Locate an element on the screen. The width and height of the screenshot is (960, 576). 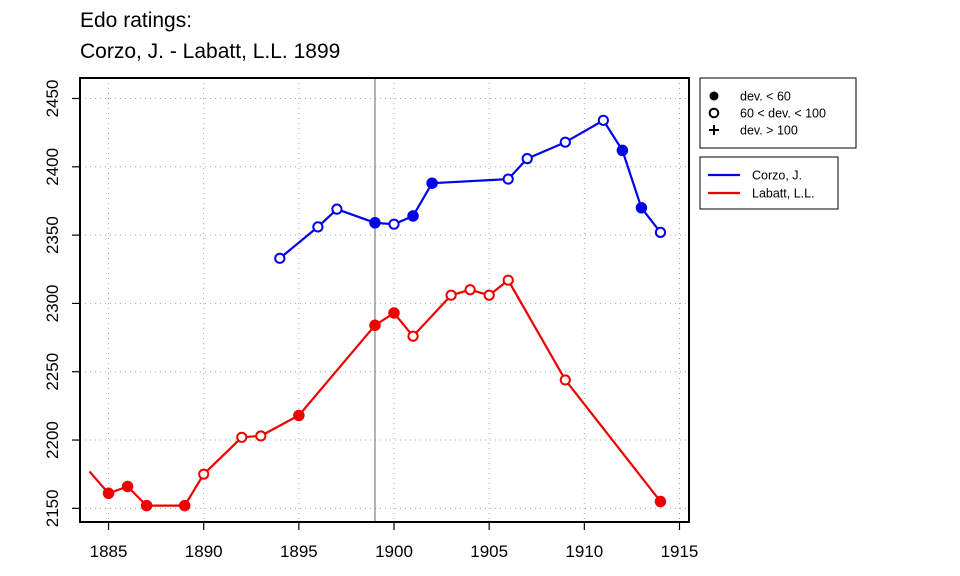
x-tick-label: 1895 is located at coordinates (299, 551).